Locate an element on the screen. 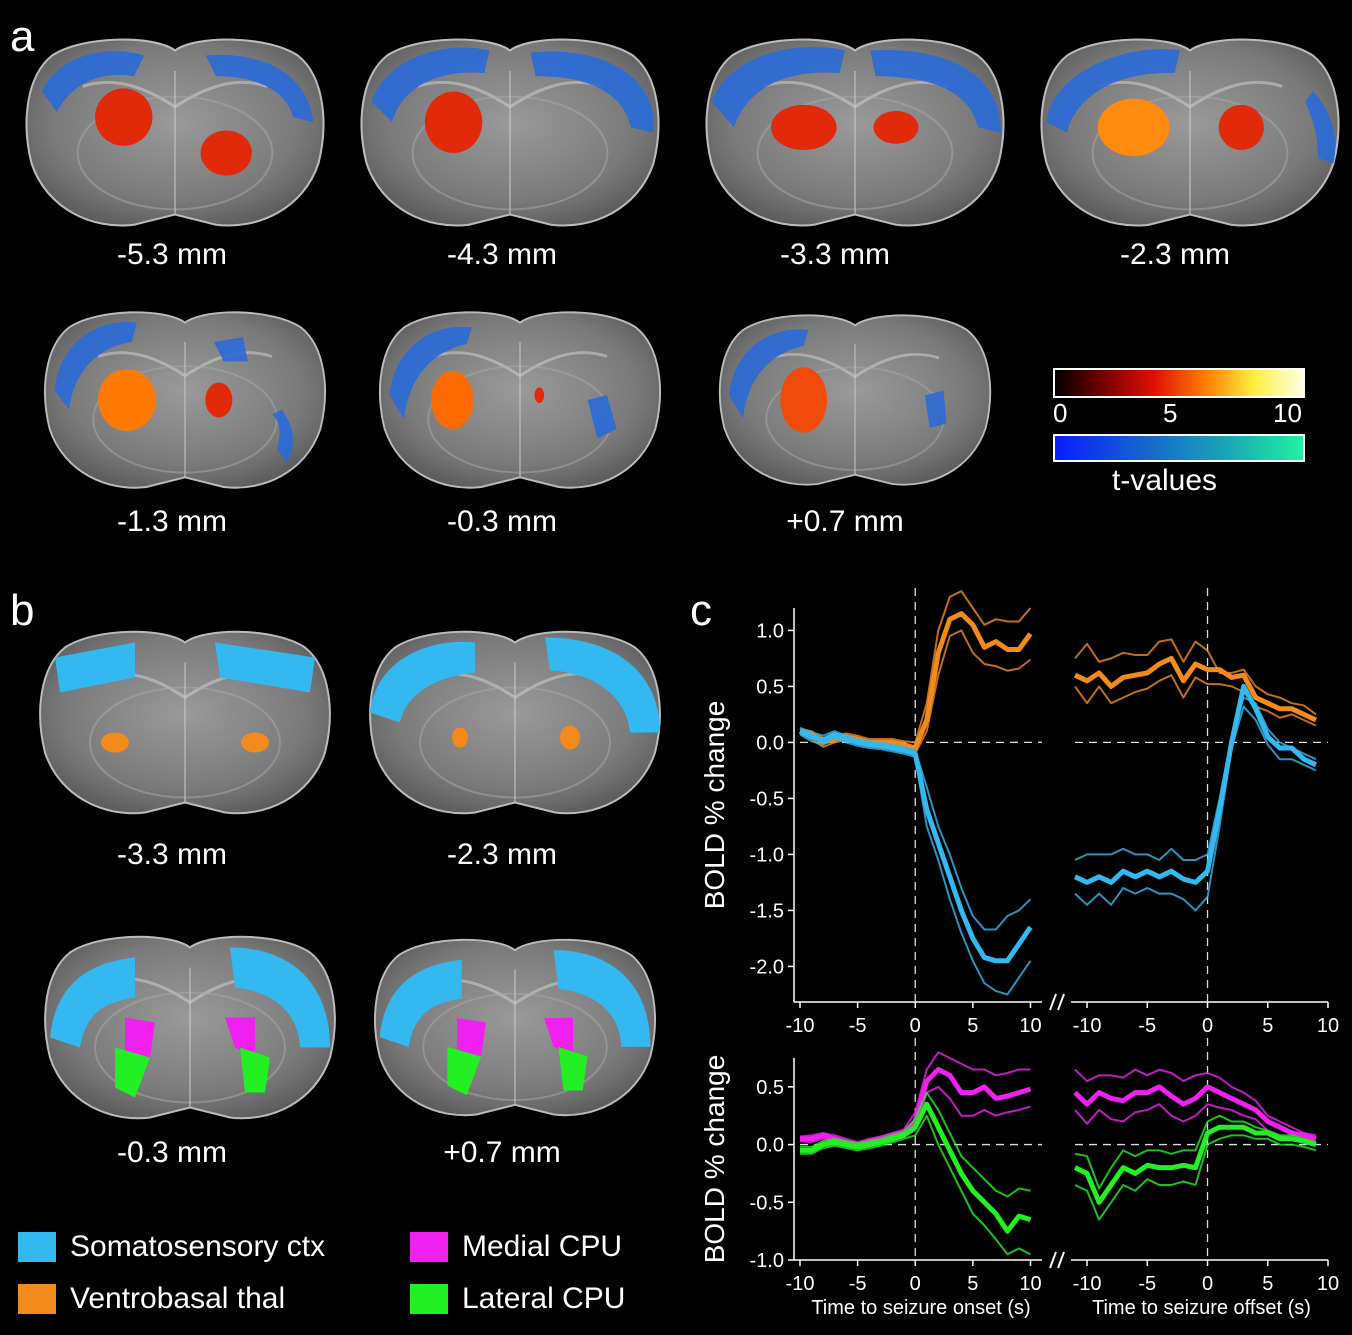 The height and width of the screenshot is (1335, 1352). slice-label-a5: -1.3 mm is located at coordinates (171, 521).